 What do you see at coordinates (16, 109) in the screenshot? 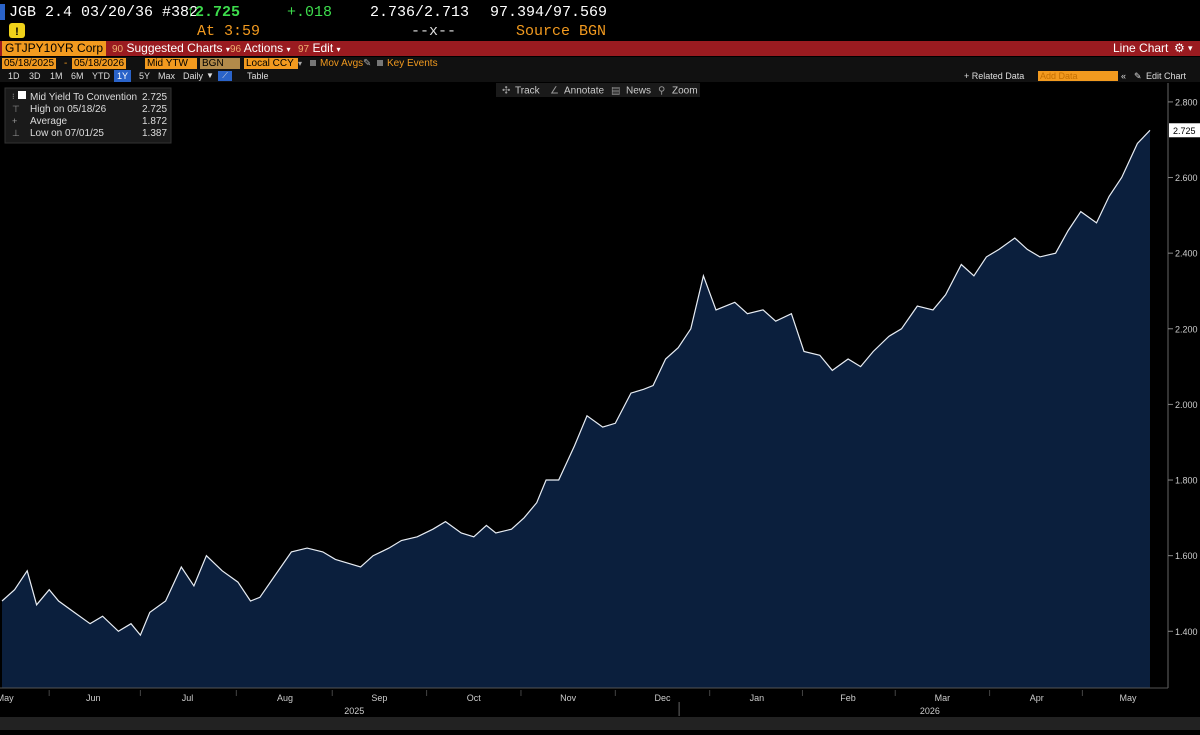
I see `high-marker-icon: ⊤` at bounding box center [16, 109].